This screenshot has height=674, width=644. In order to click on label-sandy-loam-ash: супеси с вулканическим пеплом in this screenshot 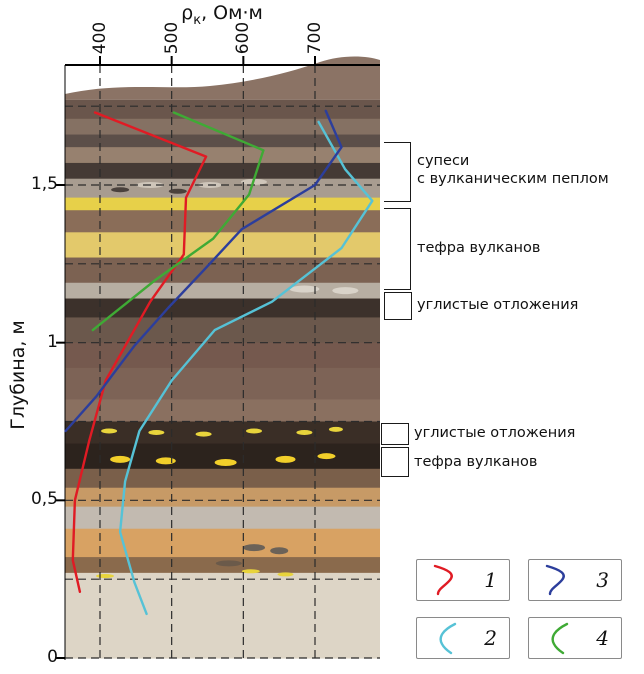, I will do `click(513, 170)`.